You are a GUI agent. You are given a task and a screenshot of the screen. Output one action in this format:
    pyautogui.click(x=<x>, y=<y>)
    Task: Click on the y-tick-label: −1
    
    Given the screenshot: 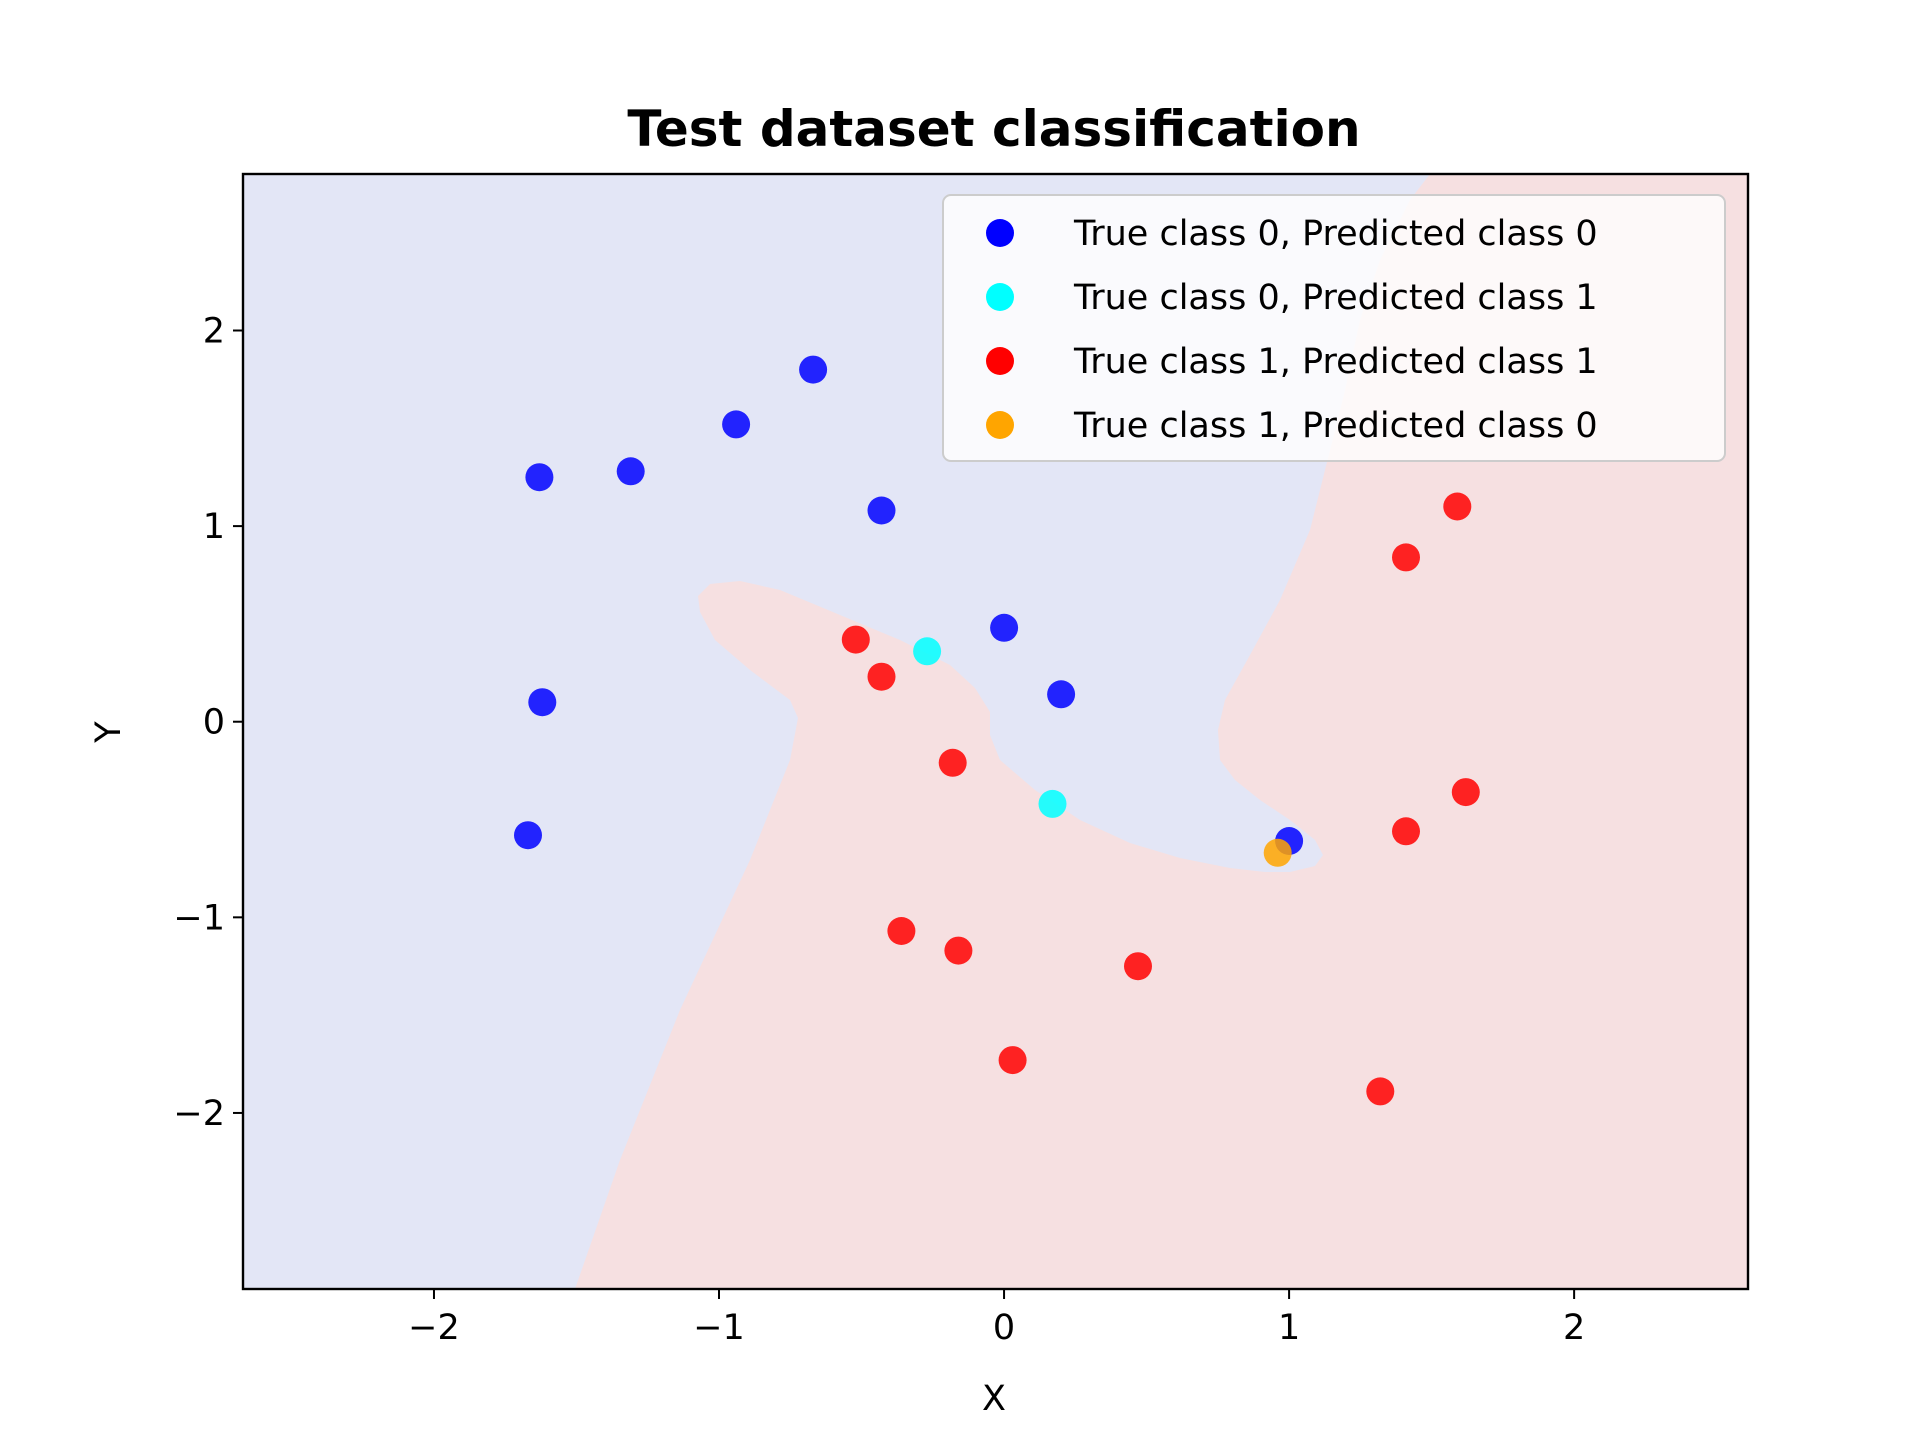 What is the action you would take?
    pyautogui.click(x=199, y=918)
    